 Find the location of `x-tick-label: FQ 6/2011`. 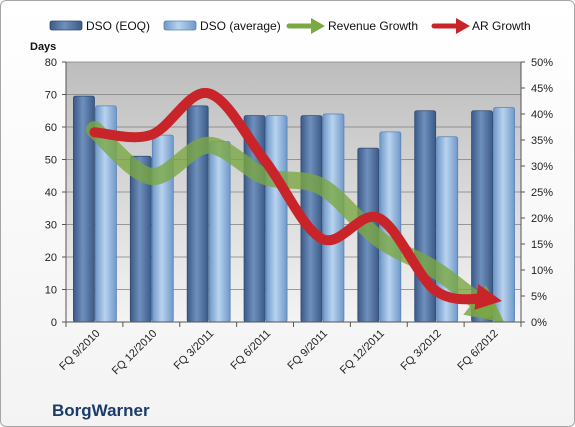

x-tick-label: FQ 6/2011 is located at coordinates (251, 350).